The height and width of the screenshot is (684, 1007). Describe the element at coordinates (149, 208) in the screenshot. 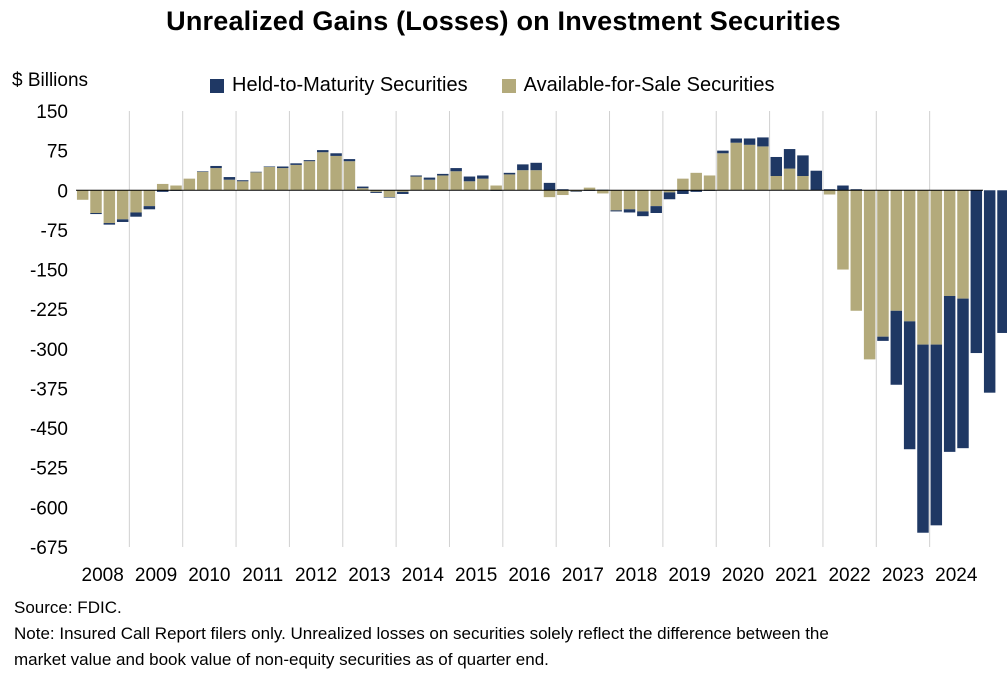

I see `bar-htm-q6` at that location.